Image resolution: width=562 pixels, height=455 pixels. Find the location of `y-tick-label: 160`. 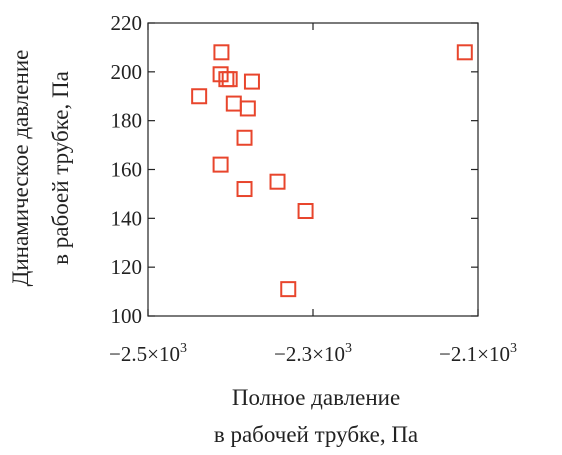

y-tick-label: 160 is located at coordinates (127, 170).